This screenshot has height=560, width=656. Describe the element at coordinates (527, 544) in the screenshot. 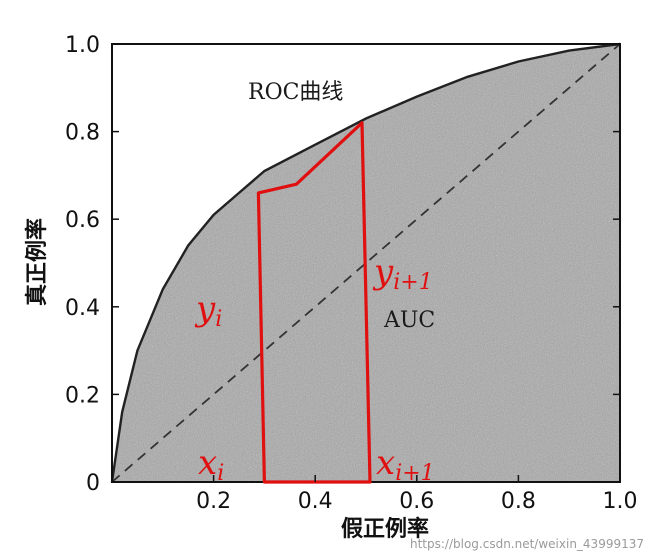

I see `watermark: https://blog.csdn.net/weixin_43999137` at that location.